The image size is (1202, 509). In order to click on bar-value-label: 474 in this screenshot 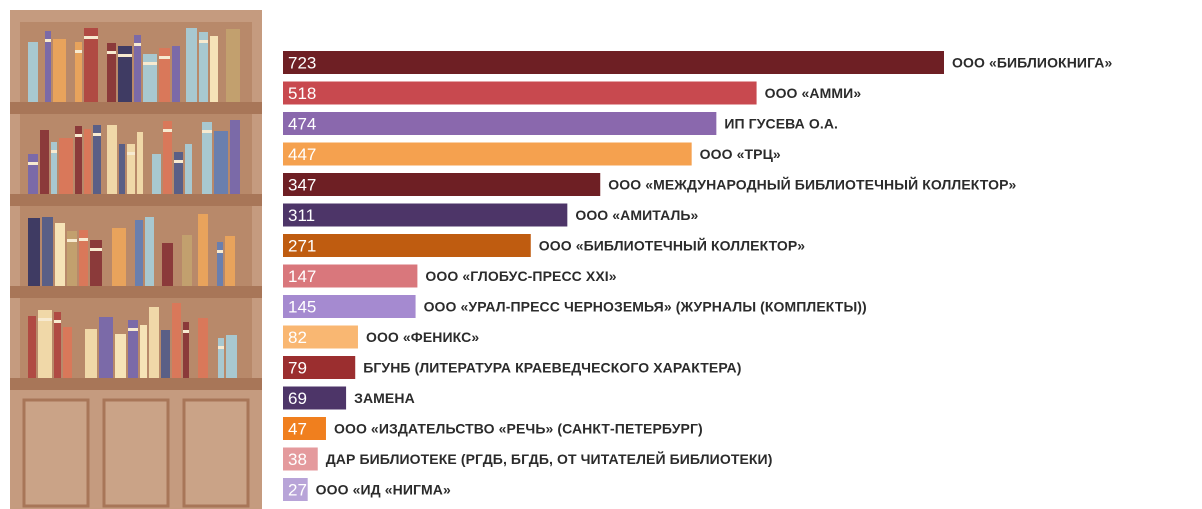, I will do `click(302, 124)`.